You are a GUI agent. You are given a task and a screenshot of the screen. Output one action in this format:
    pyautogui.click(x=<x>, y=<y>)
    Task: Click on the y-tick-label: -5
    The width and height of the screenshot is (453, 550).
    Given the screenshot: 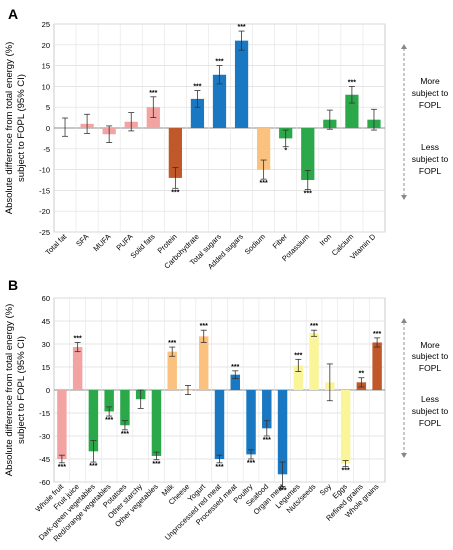 What is the action you would take?
    pyautogui.click(x=46, y=149)
    